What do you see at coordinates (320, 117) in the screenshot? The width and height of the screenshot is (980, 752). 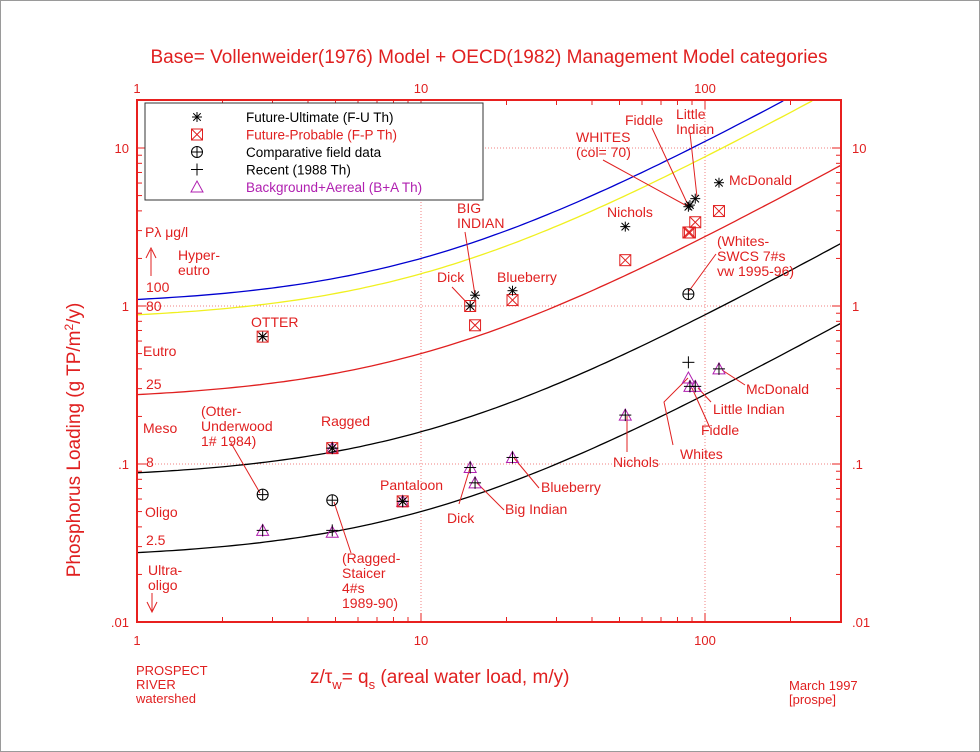 I see `legend-entry: Future-Ultimate (F-U Th)` at bounding box center [320, 117].